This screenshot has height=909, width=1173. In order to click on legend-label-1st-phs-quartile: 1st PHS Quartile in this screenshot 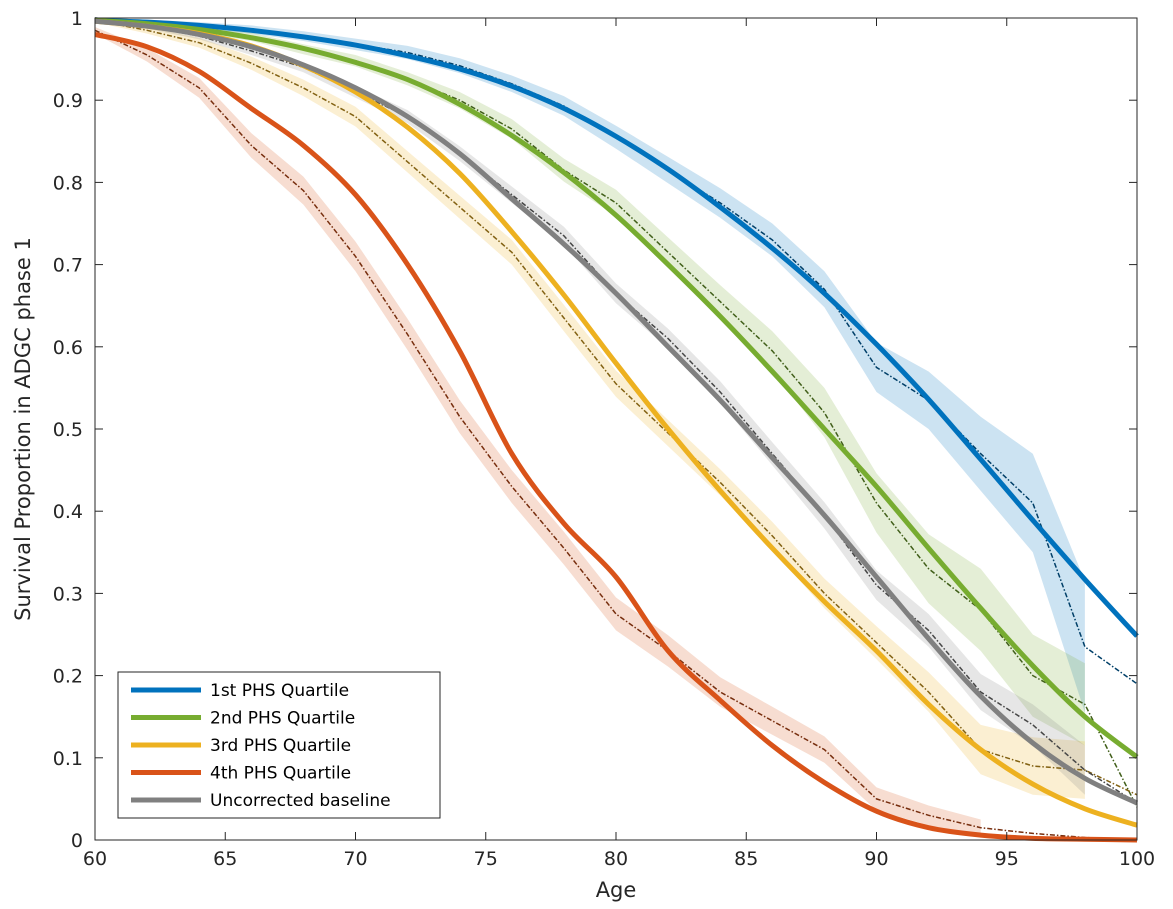, I will do `click(279, 691)`.